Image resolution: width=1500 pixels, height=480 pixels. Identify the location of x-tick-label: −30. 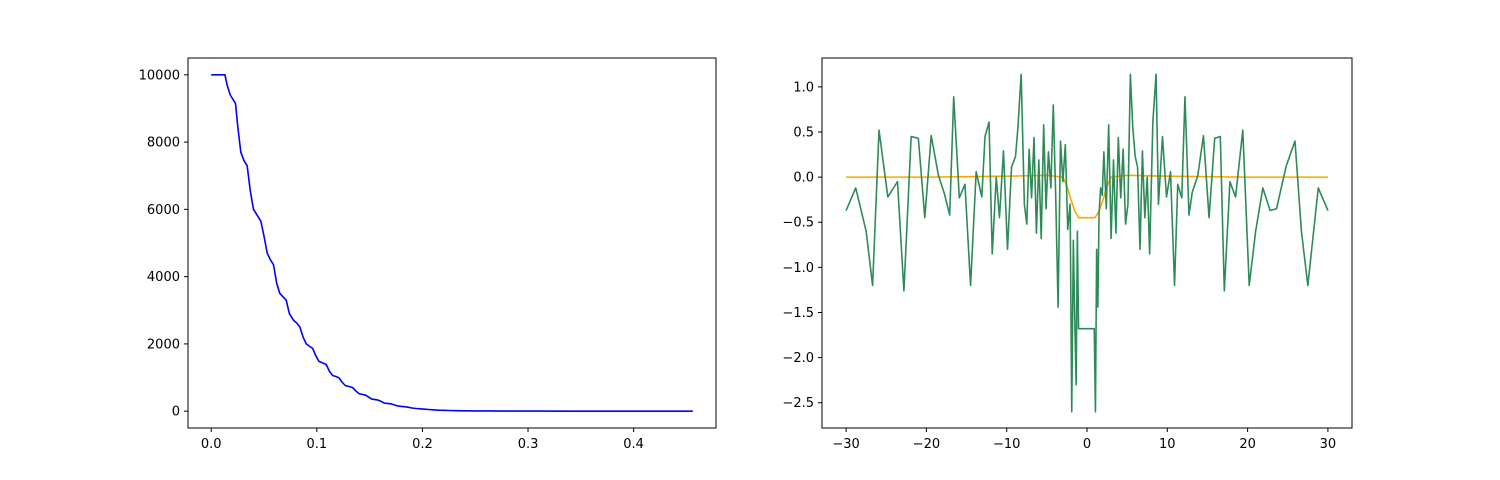
(845, 444).